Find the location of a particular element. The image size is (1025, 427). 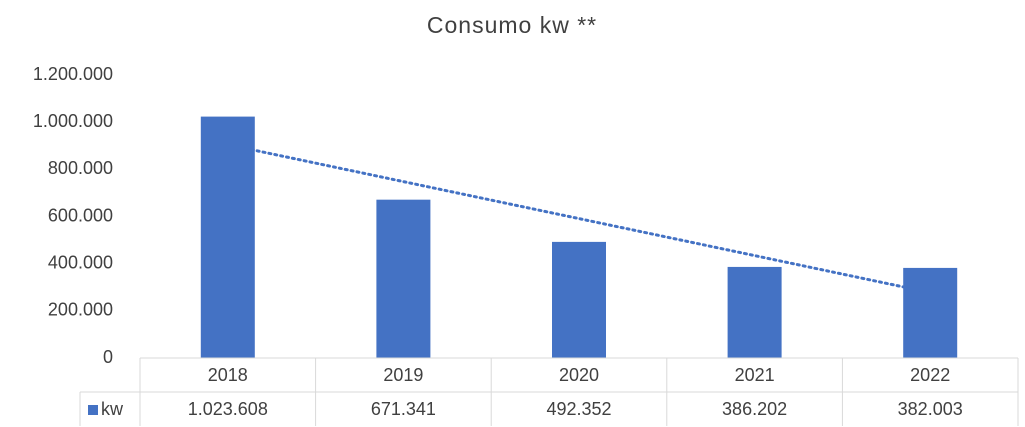

data-table-value: 382.003 is located at coordinates (930, 409).